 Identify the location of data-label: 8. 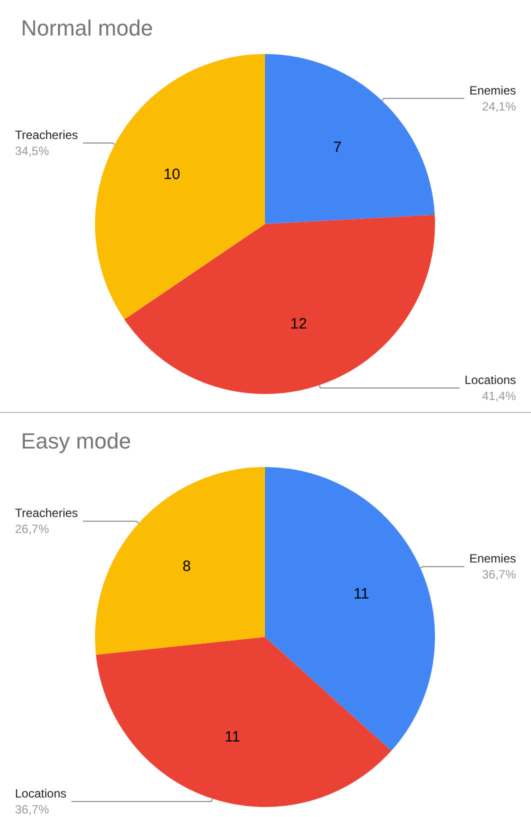
(186, 566).